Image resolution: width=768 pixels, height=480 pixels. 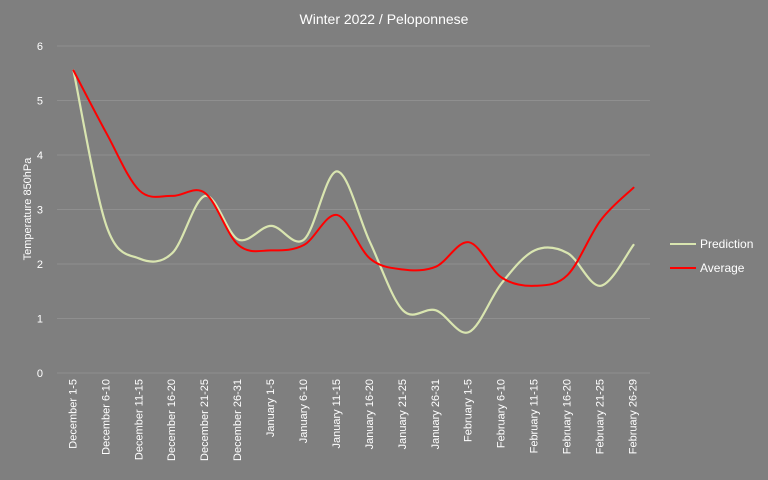 What do you see at coordinates (568, 416) in the screenshot?
I see `x-tick-label: February 16-20` at bounding box center [568, 416].